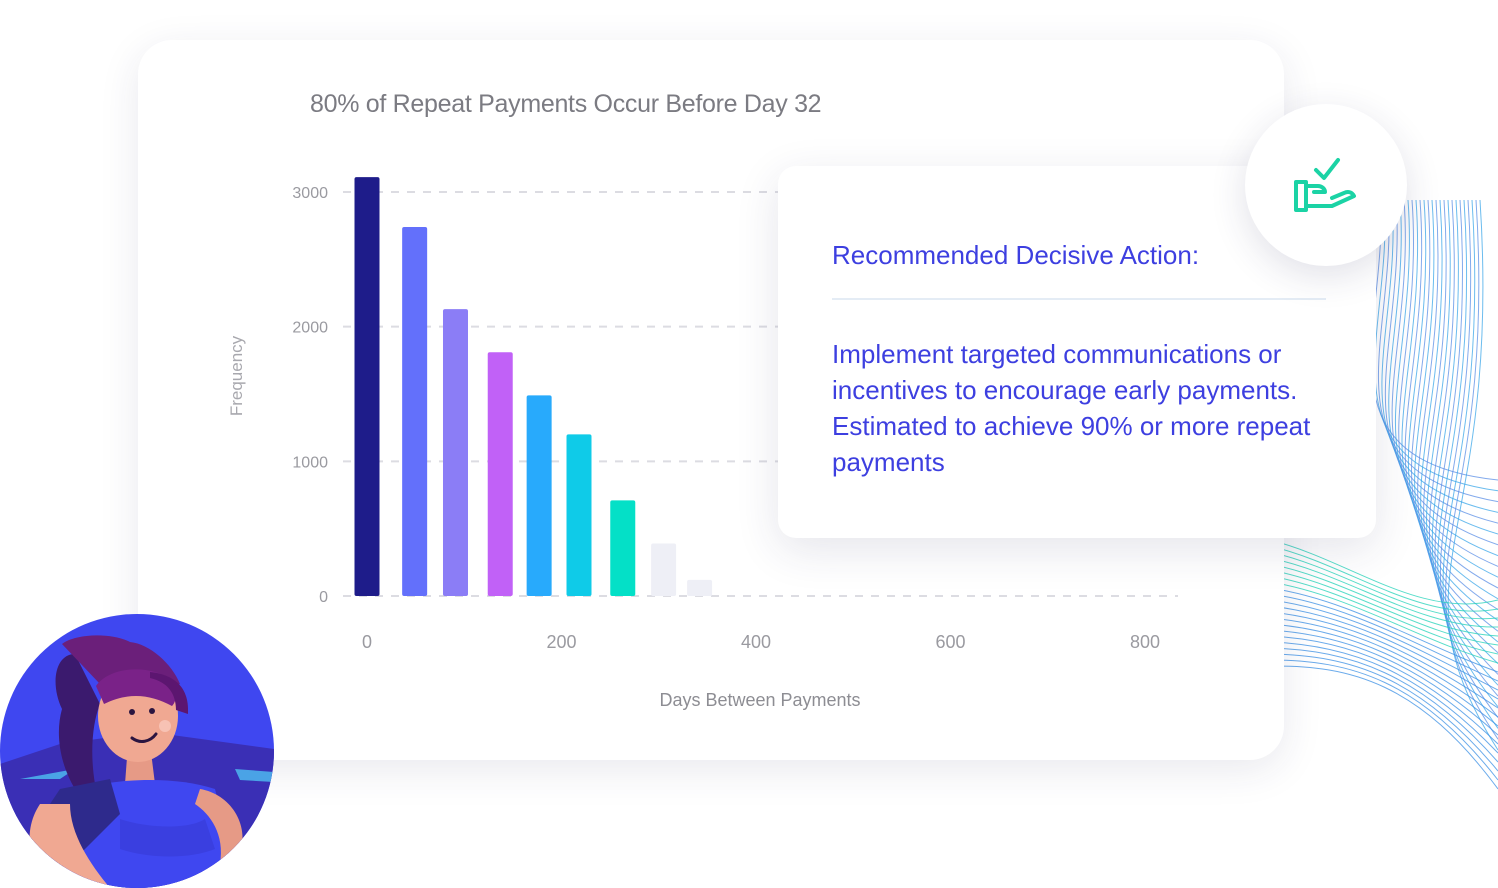 The image size is (1498, 888). What do you see at coordinates (323, 597) in the screenshot?
I see `y-tick-label: 0` at bounding box center [323, 597].